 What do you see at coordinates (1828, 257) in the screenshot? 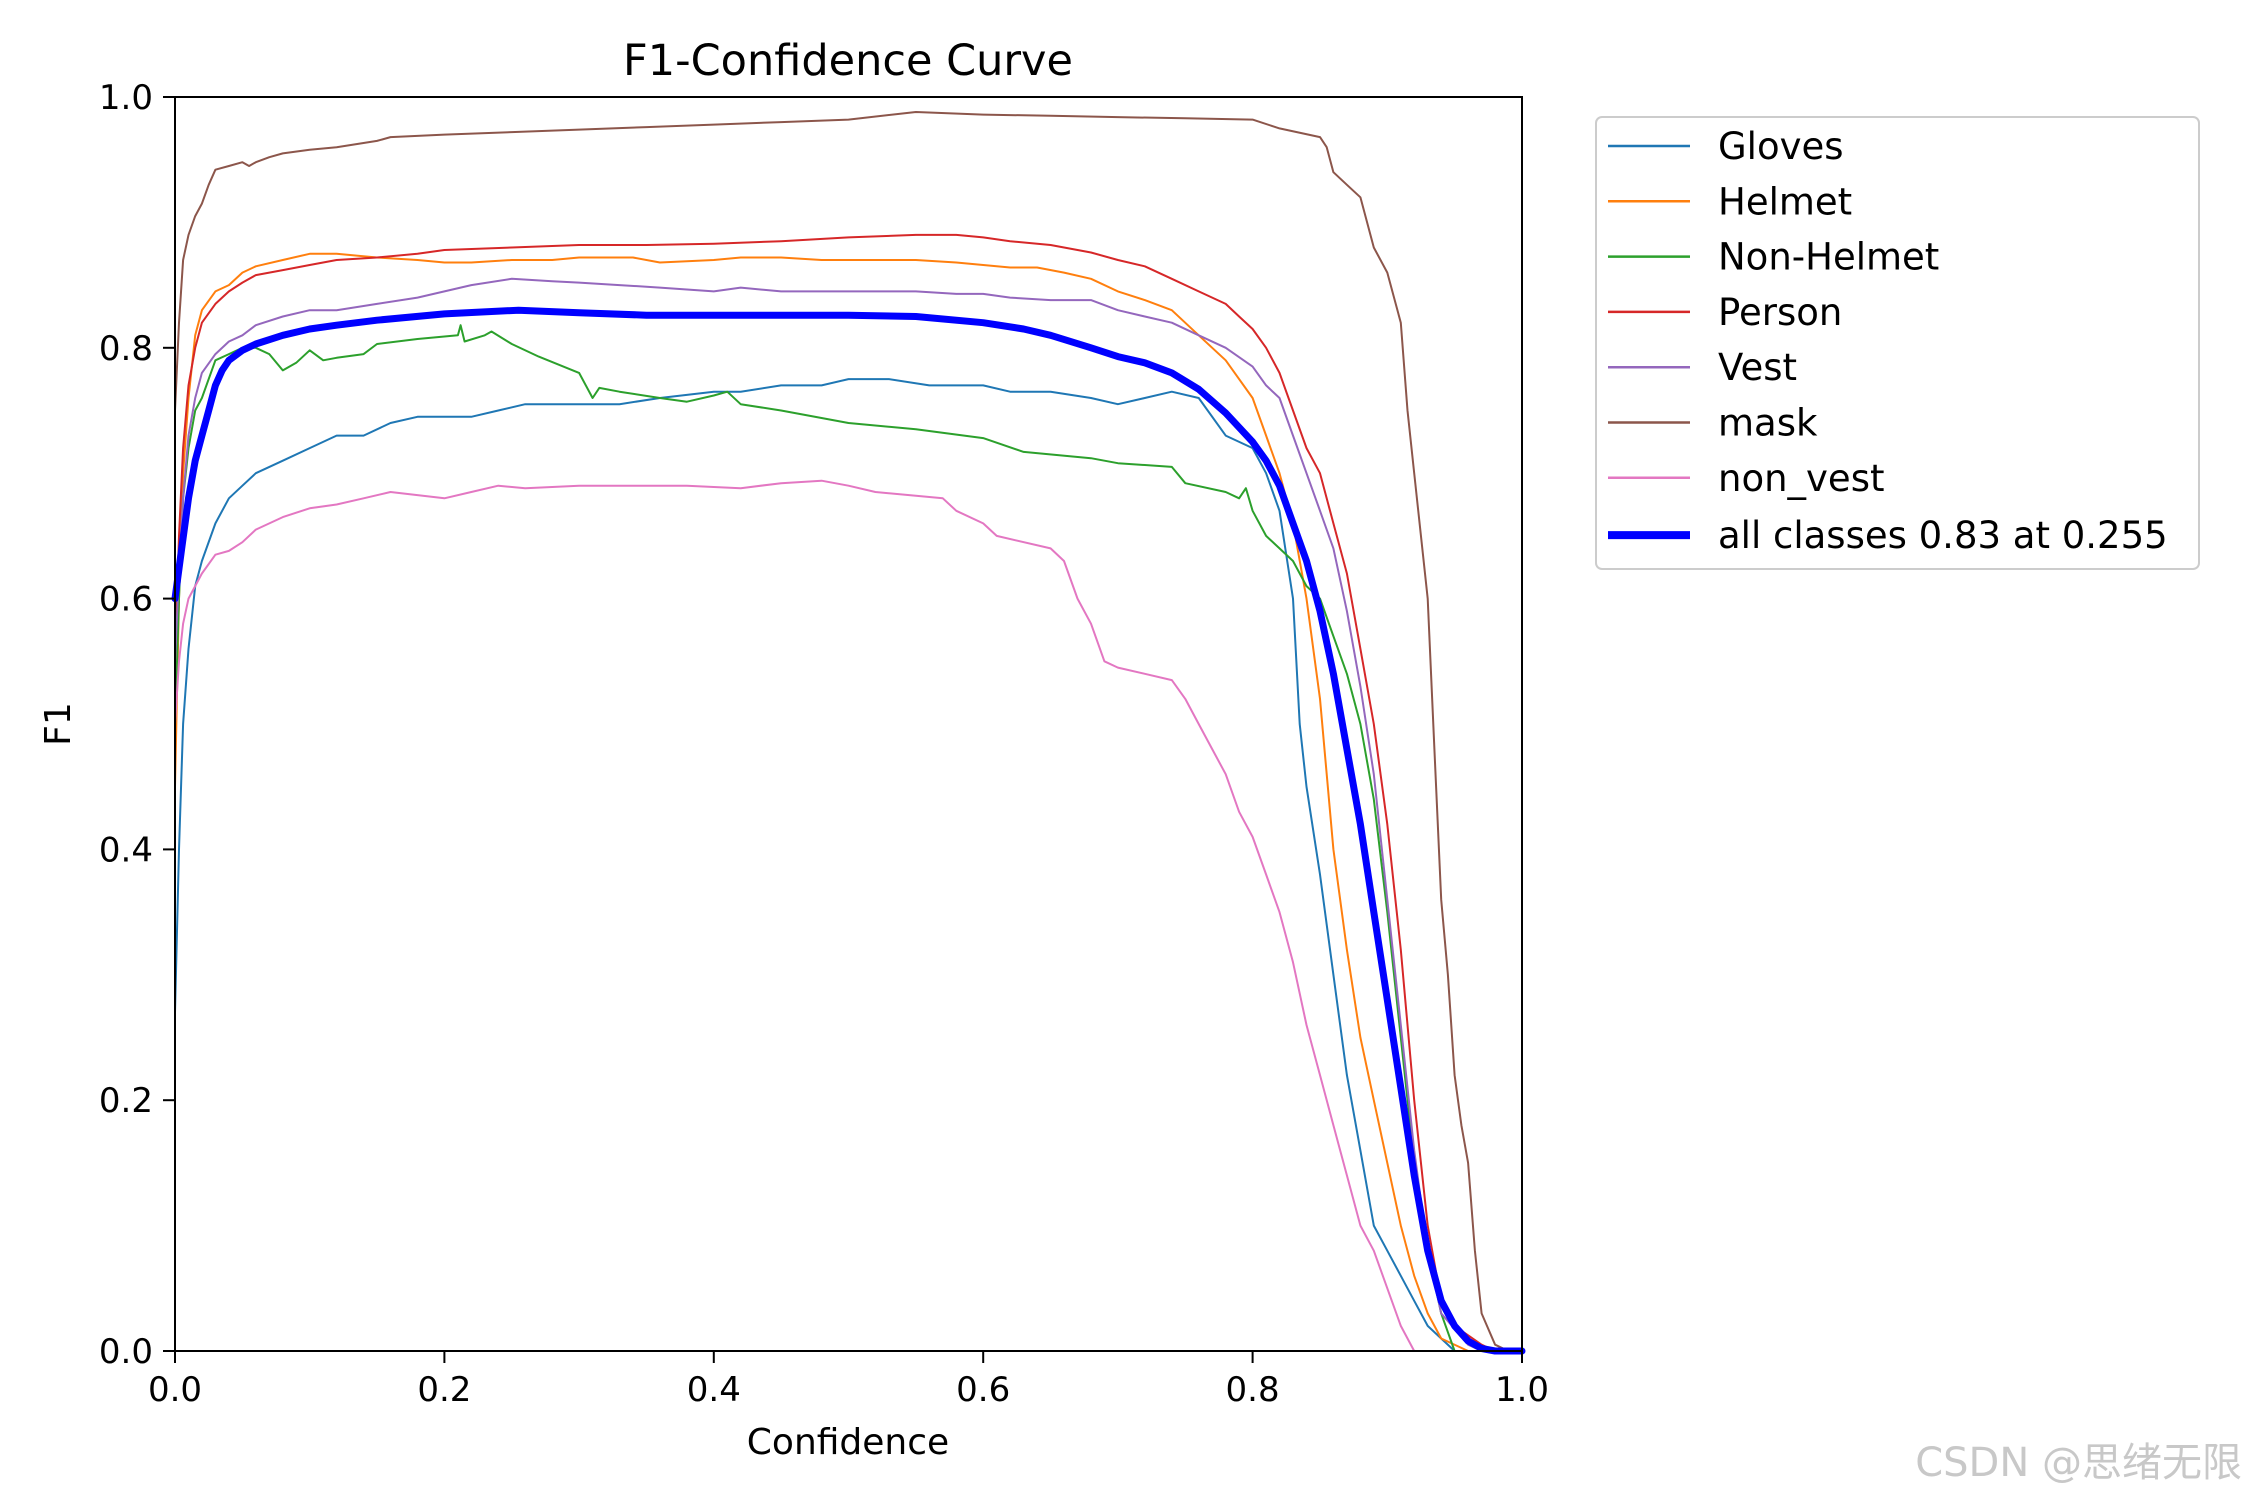
I see `legend-label-2: Non-Helmet` at bounding box center [1828, 257].